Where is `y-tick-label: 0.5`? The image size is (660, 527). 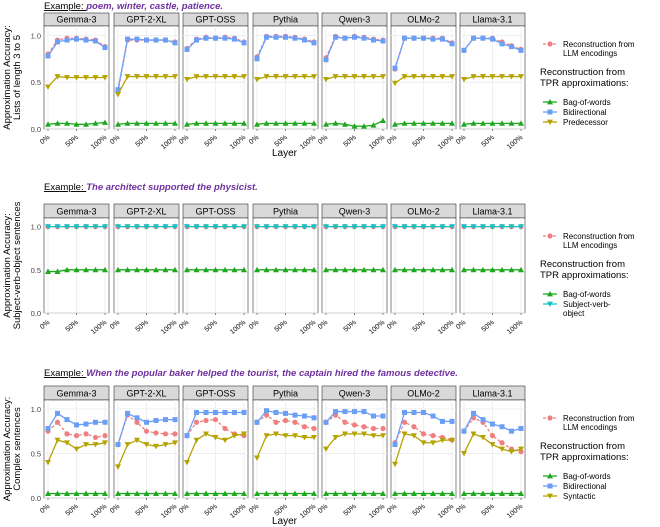 y-tick-label: 0.5 is located at coordinates (36, 270).